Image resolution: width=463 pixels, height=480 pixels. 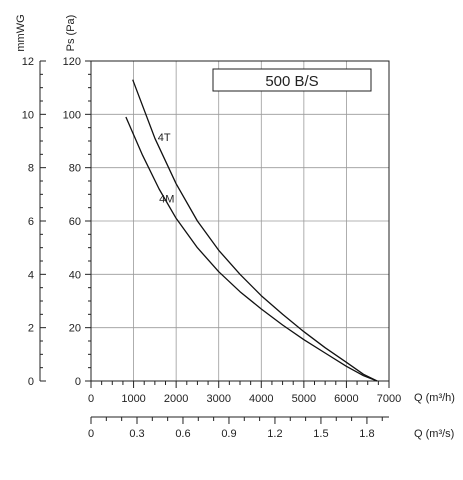 What do you see at coordinates (304, 399) in the screenshot?
I see `x-tick-label: 5000` at bounding box center [304, 399].